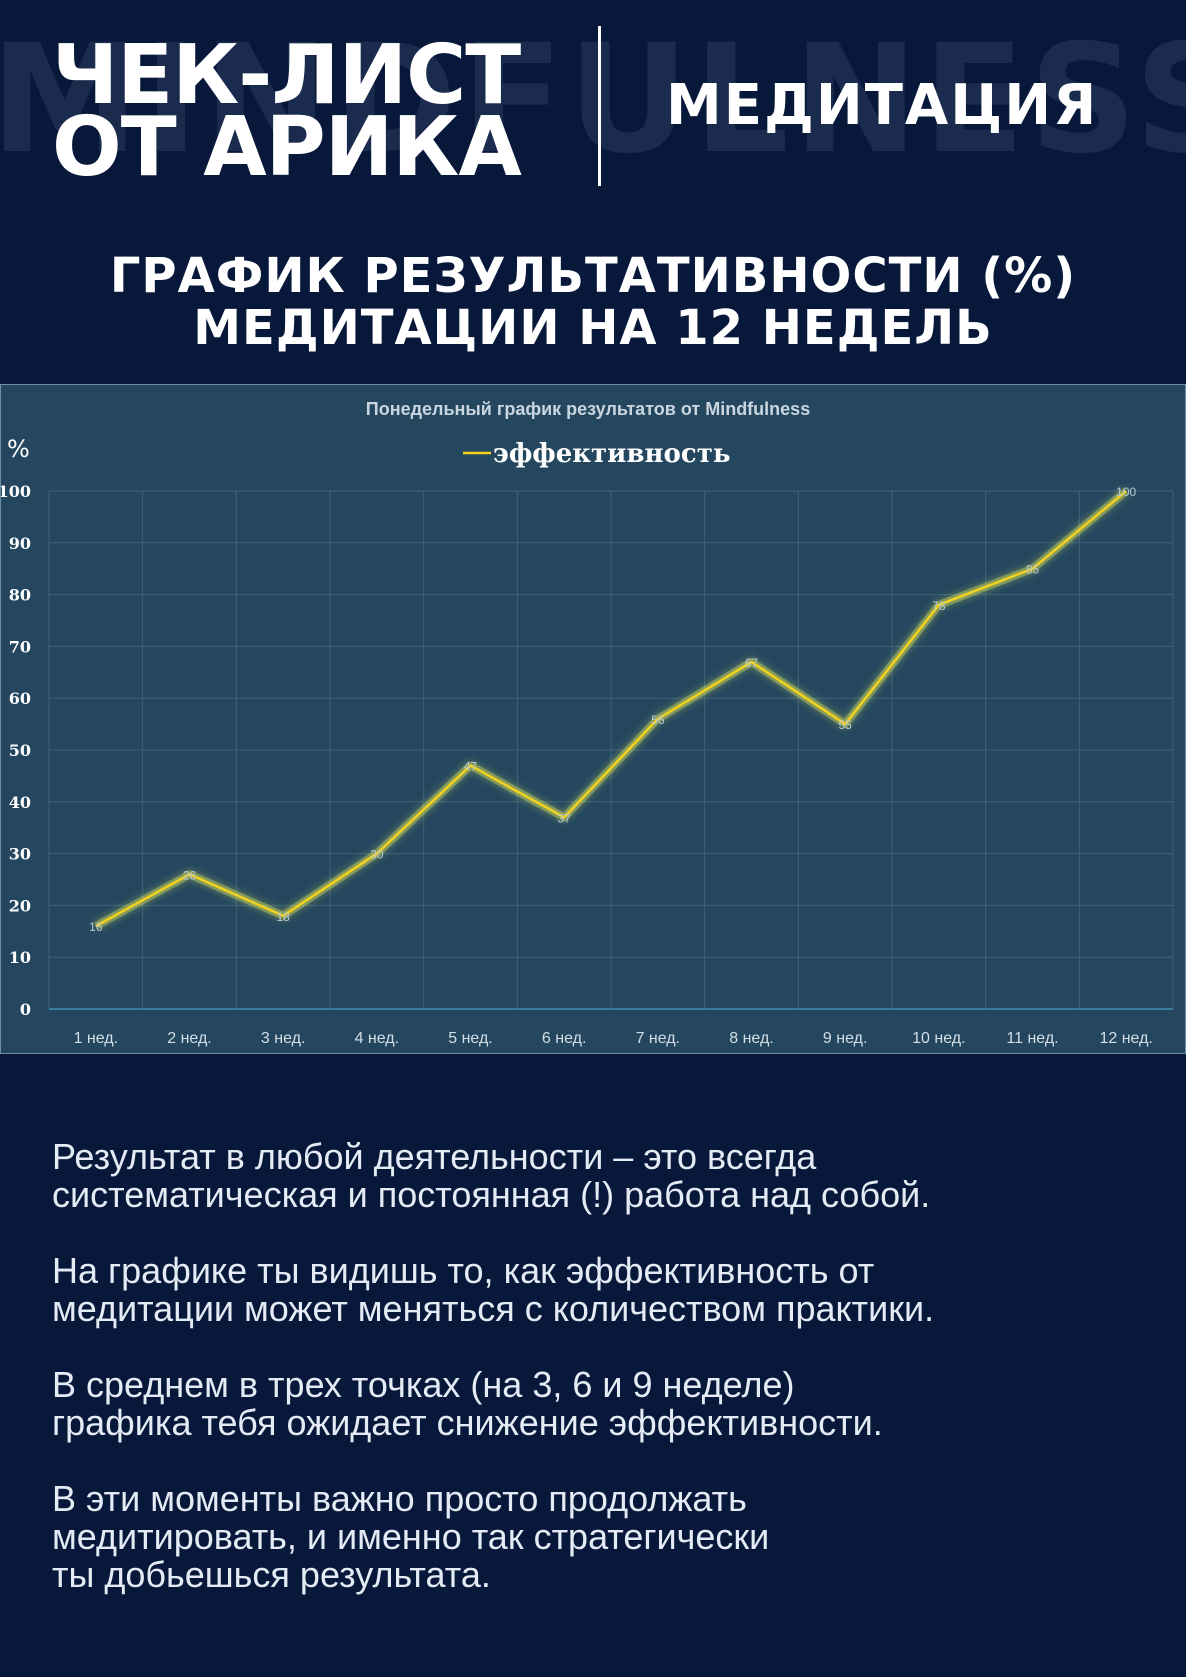 The image size is (1186, 1677). What do you see at coordinates (20, 543) in the screenshot?
I see `y-tick-label: 90` at bounding box center [20, 543].